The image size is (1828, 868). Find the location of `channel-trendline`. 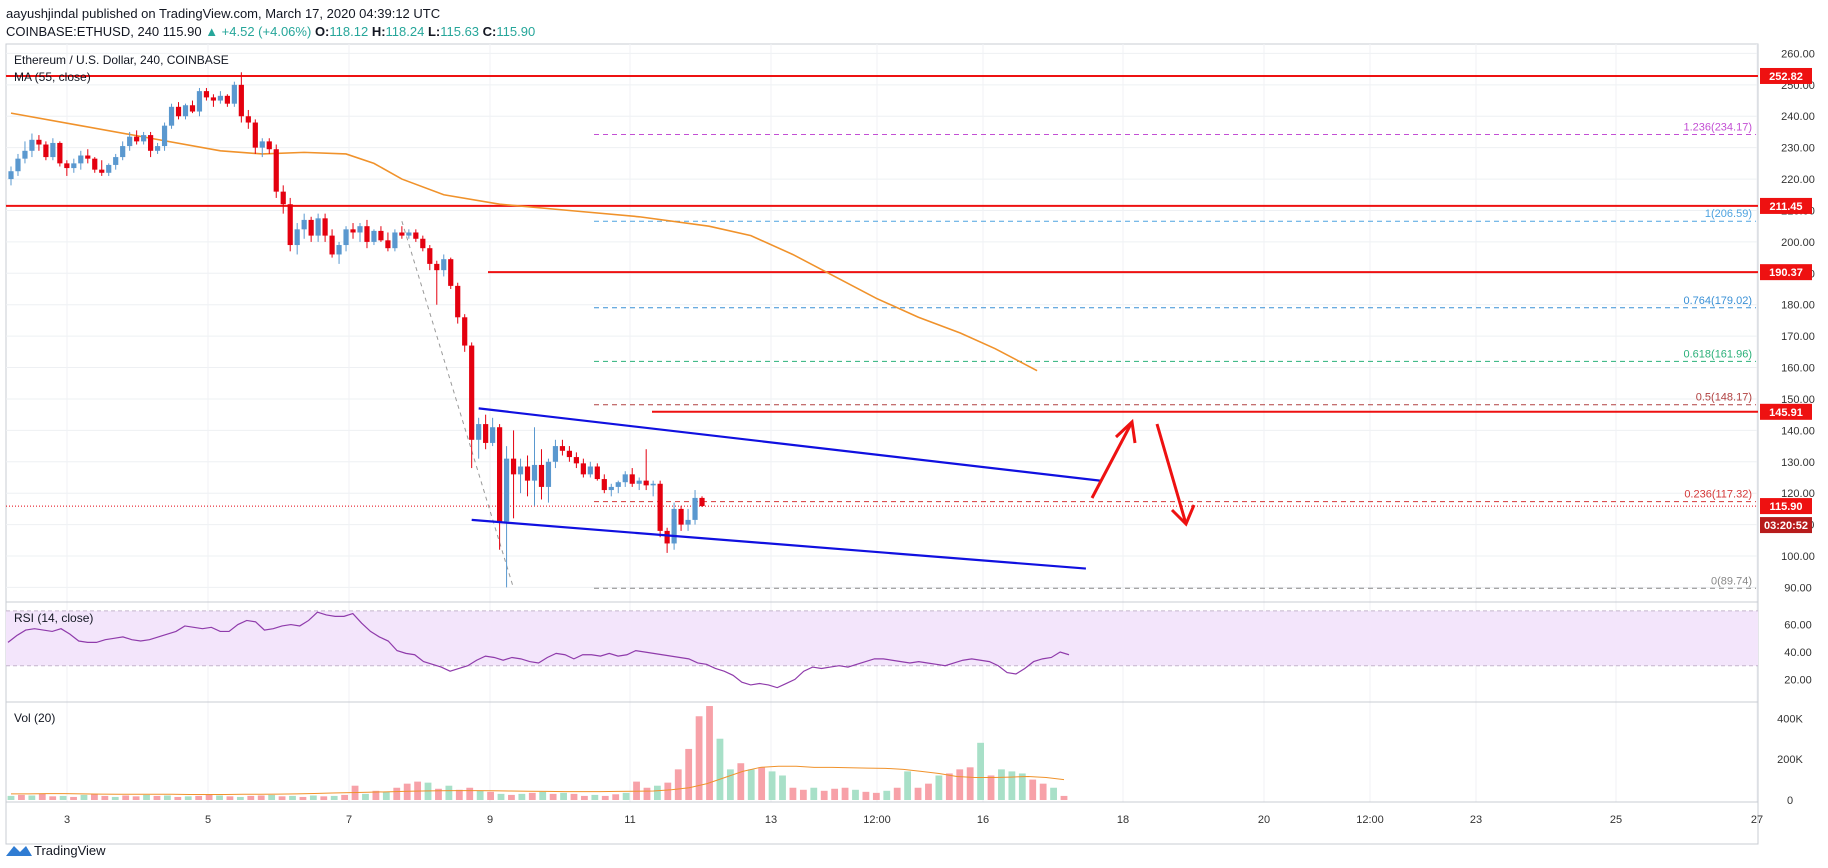

channel-trendline is located at coordinates (789, 444).